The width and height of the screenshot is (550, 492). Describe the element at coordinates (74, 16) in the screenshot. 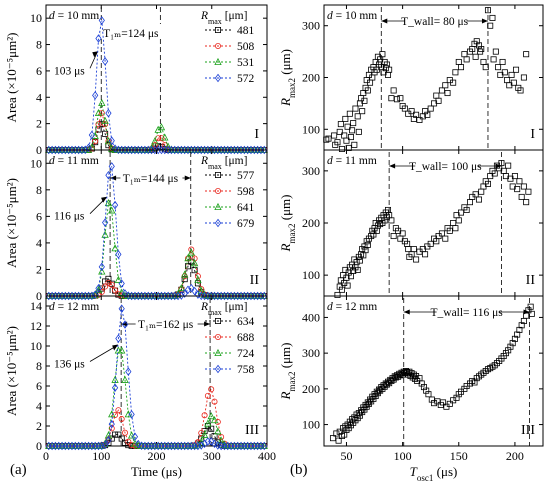

I see `distance-annotation: d = 10 mm` at that location.